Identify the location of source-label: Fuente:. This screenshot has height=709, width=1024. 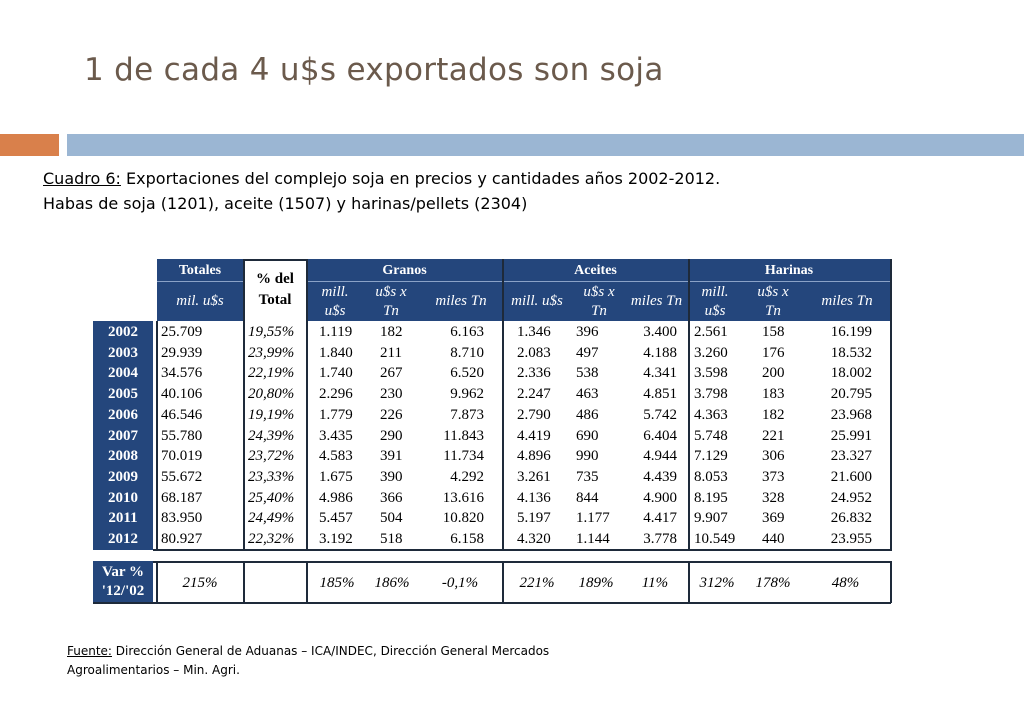
(89, 651).